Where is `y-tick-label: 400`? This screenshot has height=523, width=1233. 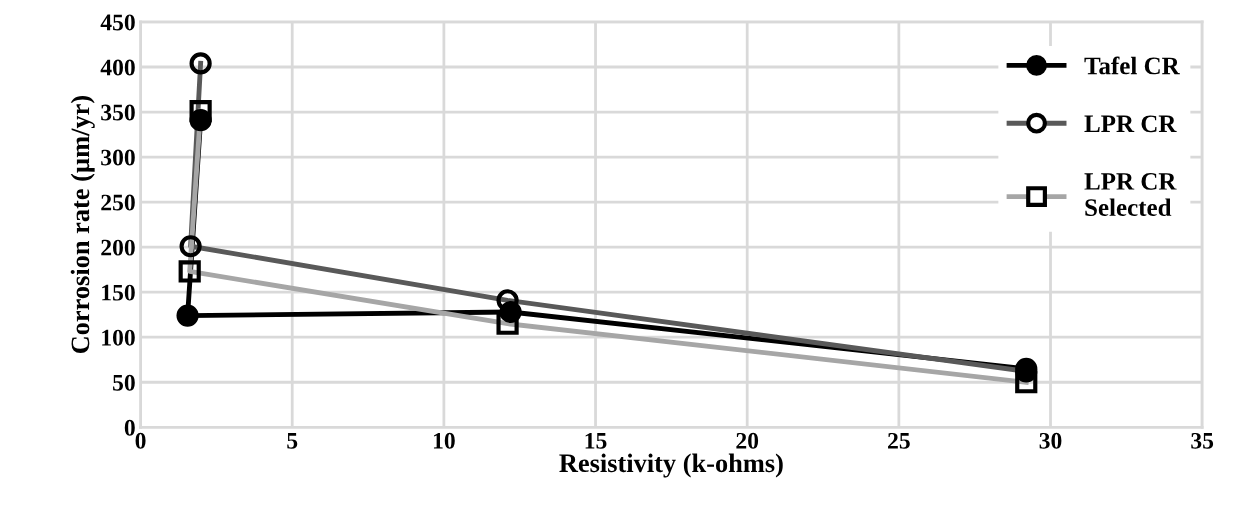 y-tick-label: 400 is located at coordinates (117, 67).